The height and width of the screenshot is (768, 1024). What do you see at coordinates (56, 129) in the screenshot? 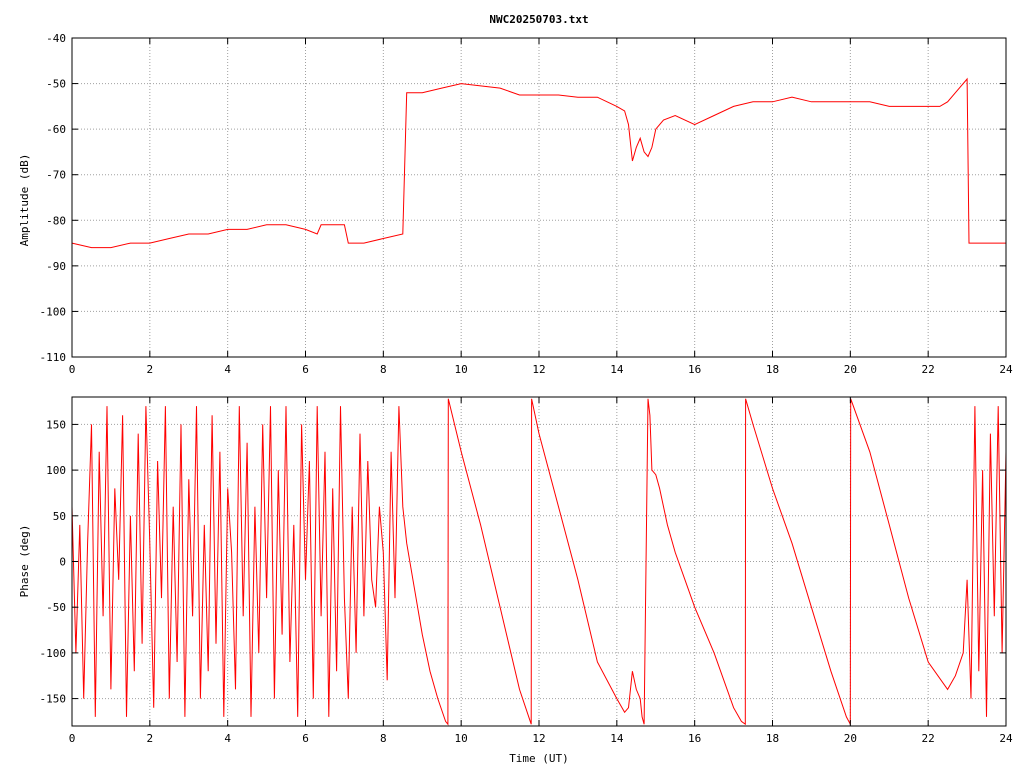
I see `amplitude-y-tick-label: -60` at bounding box center [56, 129].